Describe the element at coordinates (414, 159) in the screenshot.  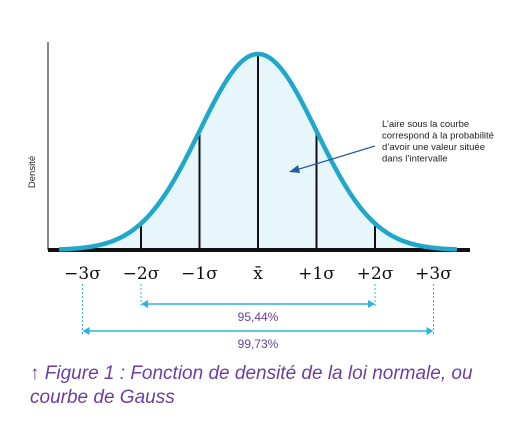
I see `annotation-line: dans l’intervalle` at that location.